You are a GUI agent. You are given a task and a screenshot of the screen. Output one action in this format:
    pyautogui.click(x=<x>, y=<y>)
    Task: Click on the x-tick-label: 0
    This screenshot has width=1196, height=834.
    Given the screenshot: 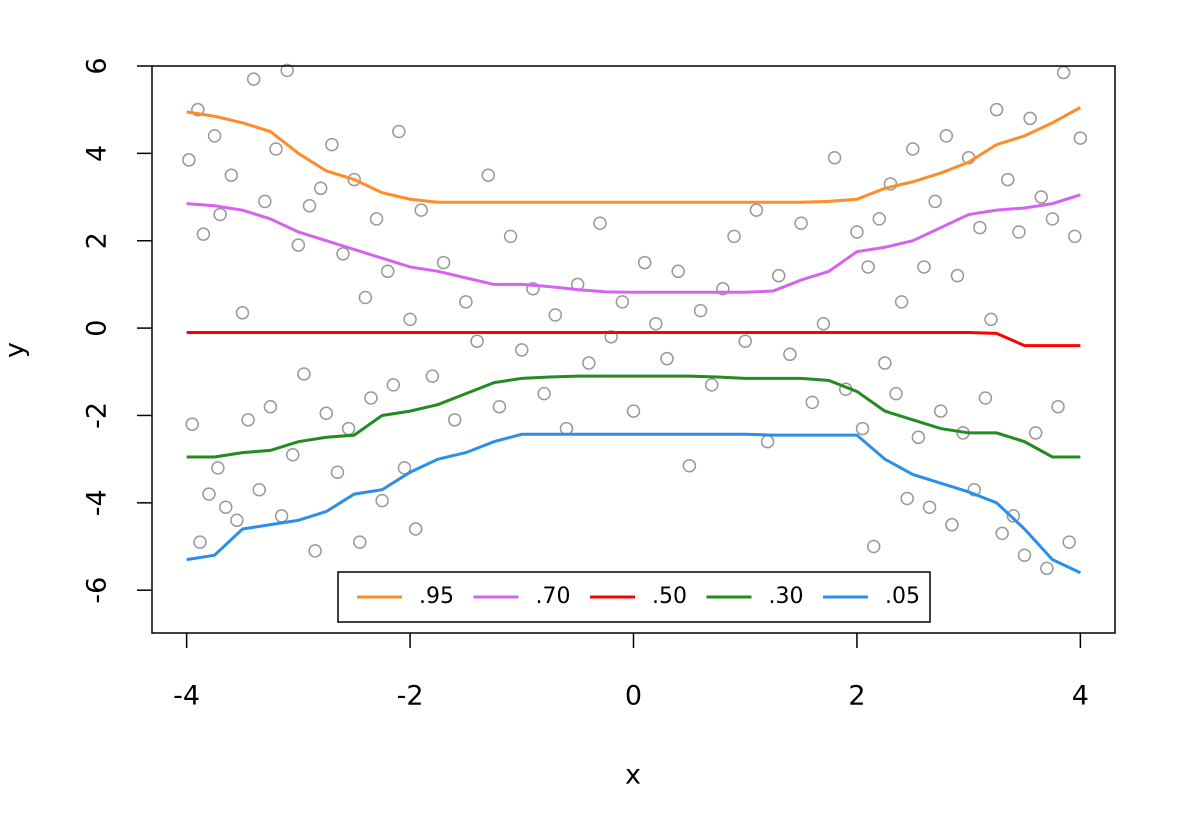 What is the action you would take?
    pyautogui.click(x=633, y=696)
    